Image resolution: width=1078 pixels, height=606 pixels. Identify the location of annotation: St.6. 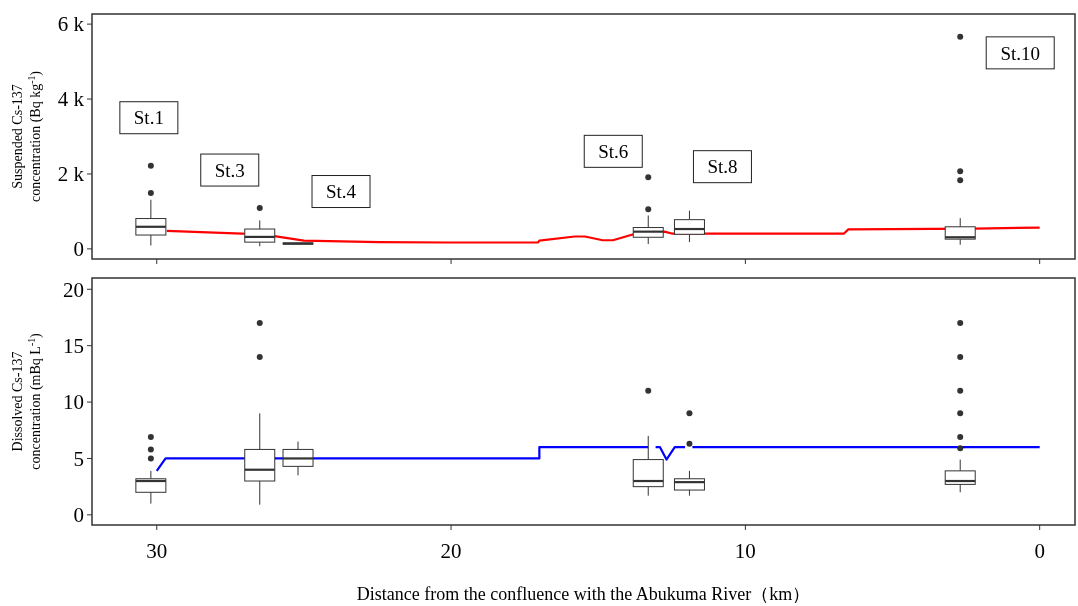
(613, 151).